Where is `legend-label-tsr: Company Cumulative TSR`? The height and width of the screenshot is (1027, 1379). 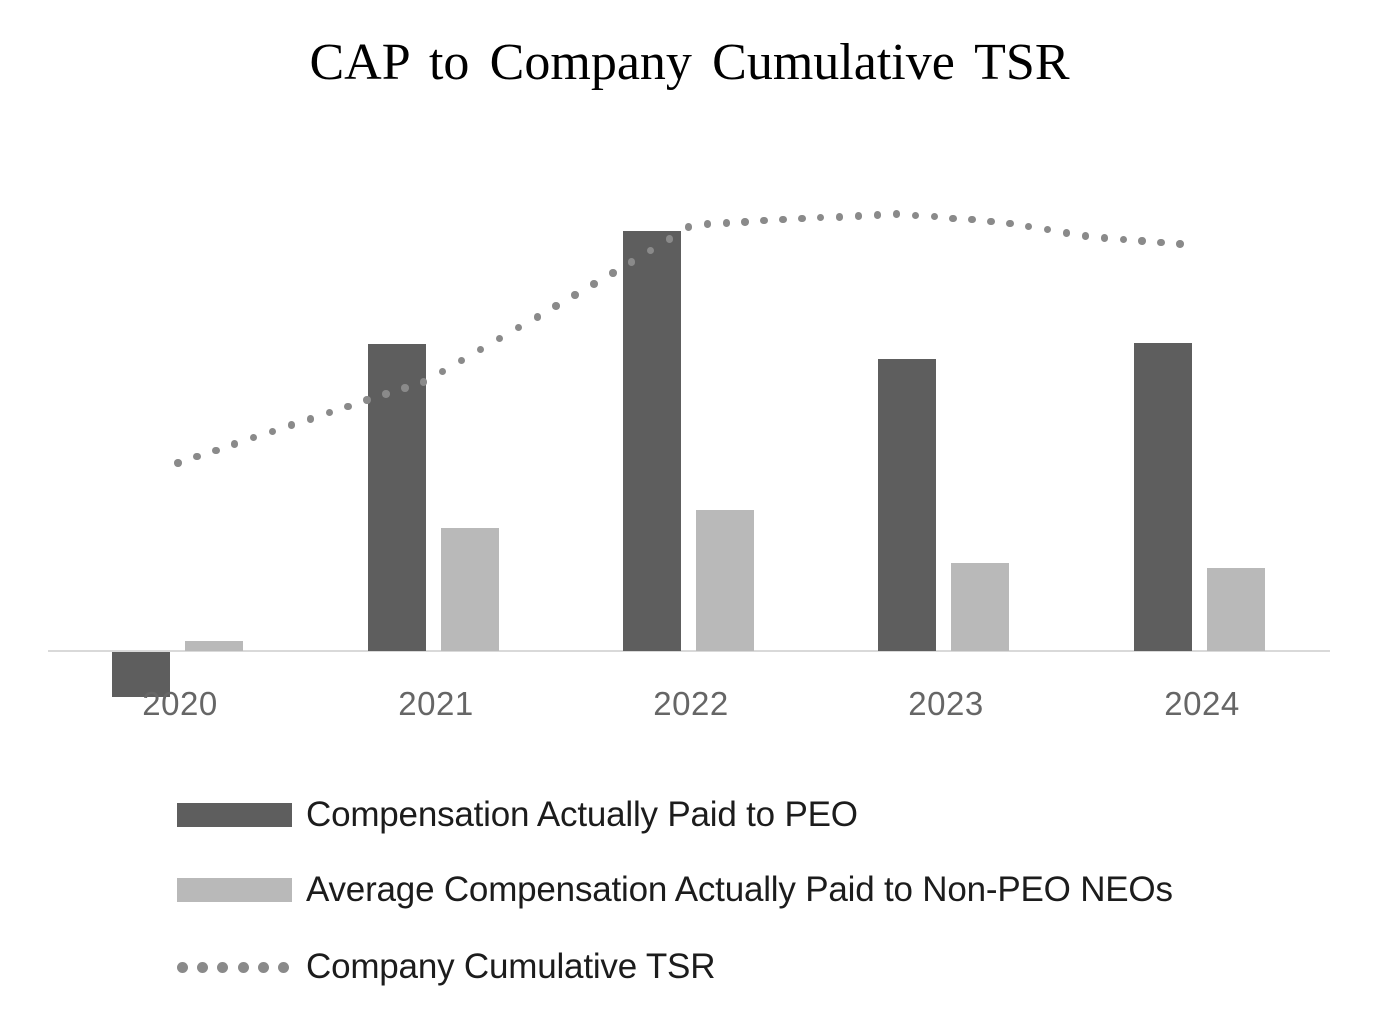 legend-label-tsr: Company Cumulative TSR is located at coordinates (511, 966).